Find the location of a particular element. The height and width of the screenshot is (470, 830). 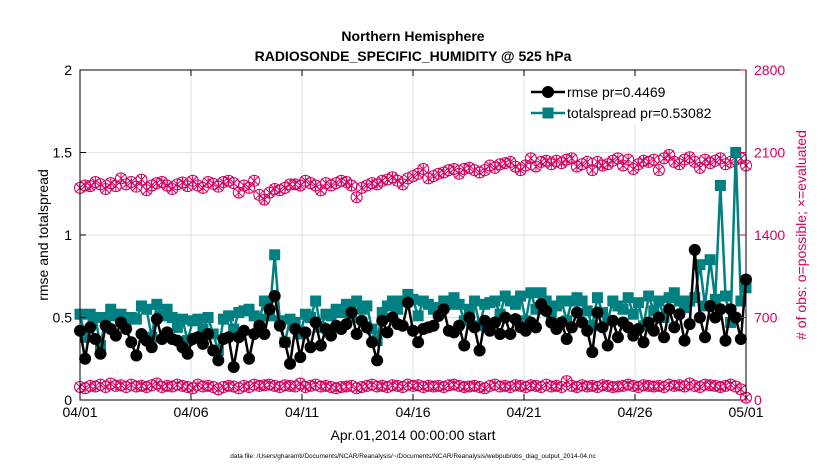

chart-title: Northern Hemisphere is located at coordinates (412, 36).